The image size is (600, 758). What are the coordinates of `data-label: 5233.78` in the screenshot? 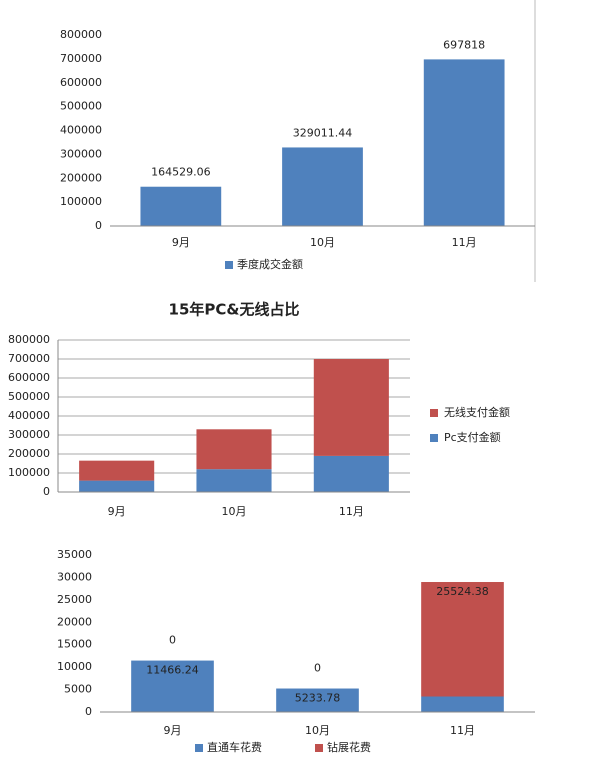 It's located at (318, 698).